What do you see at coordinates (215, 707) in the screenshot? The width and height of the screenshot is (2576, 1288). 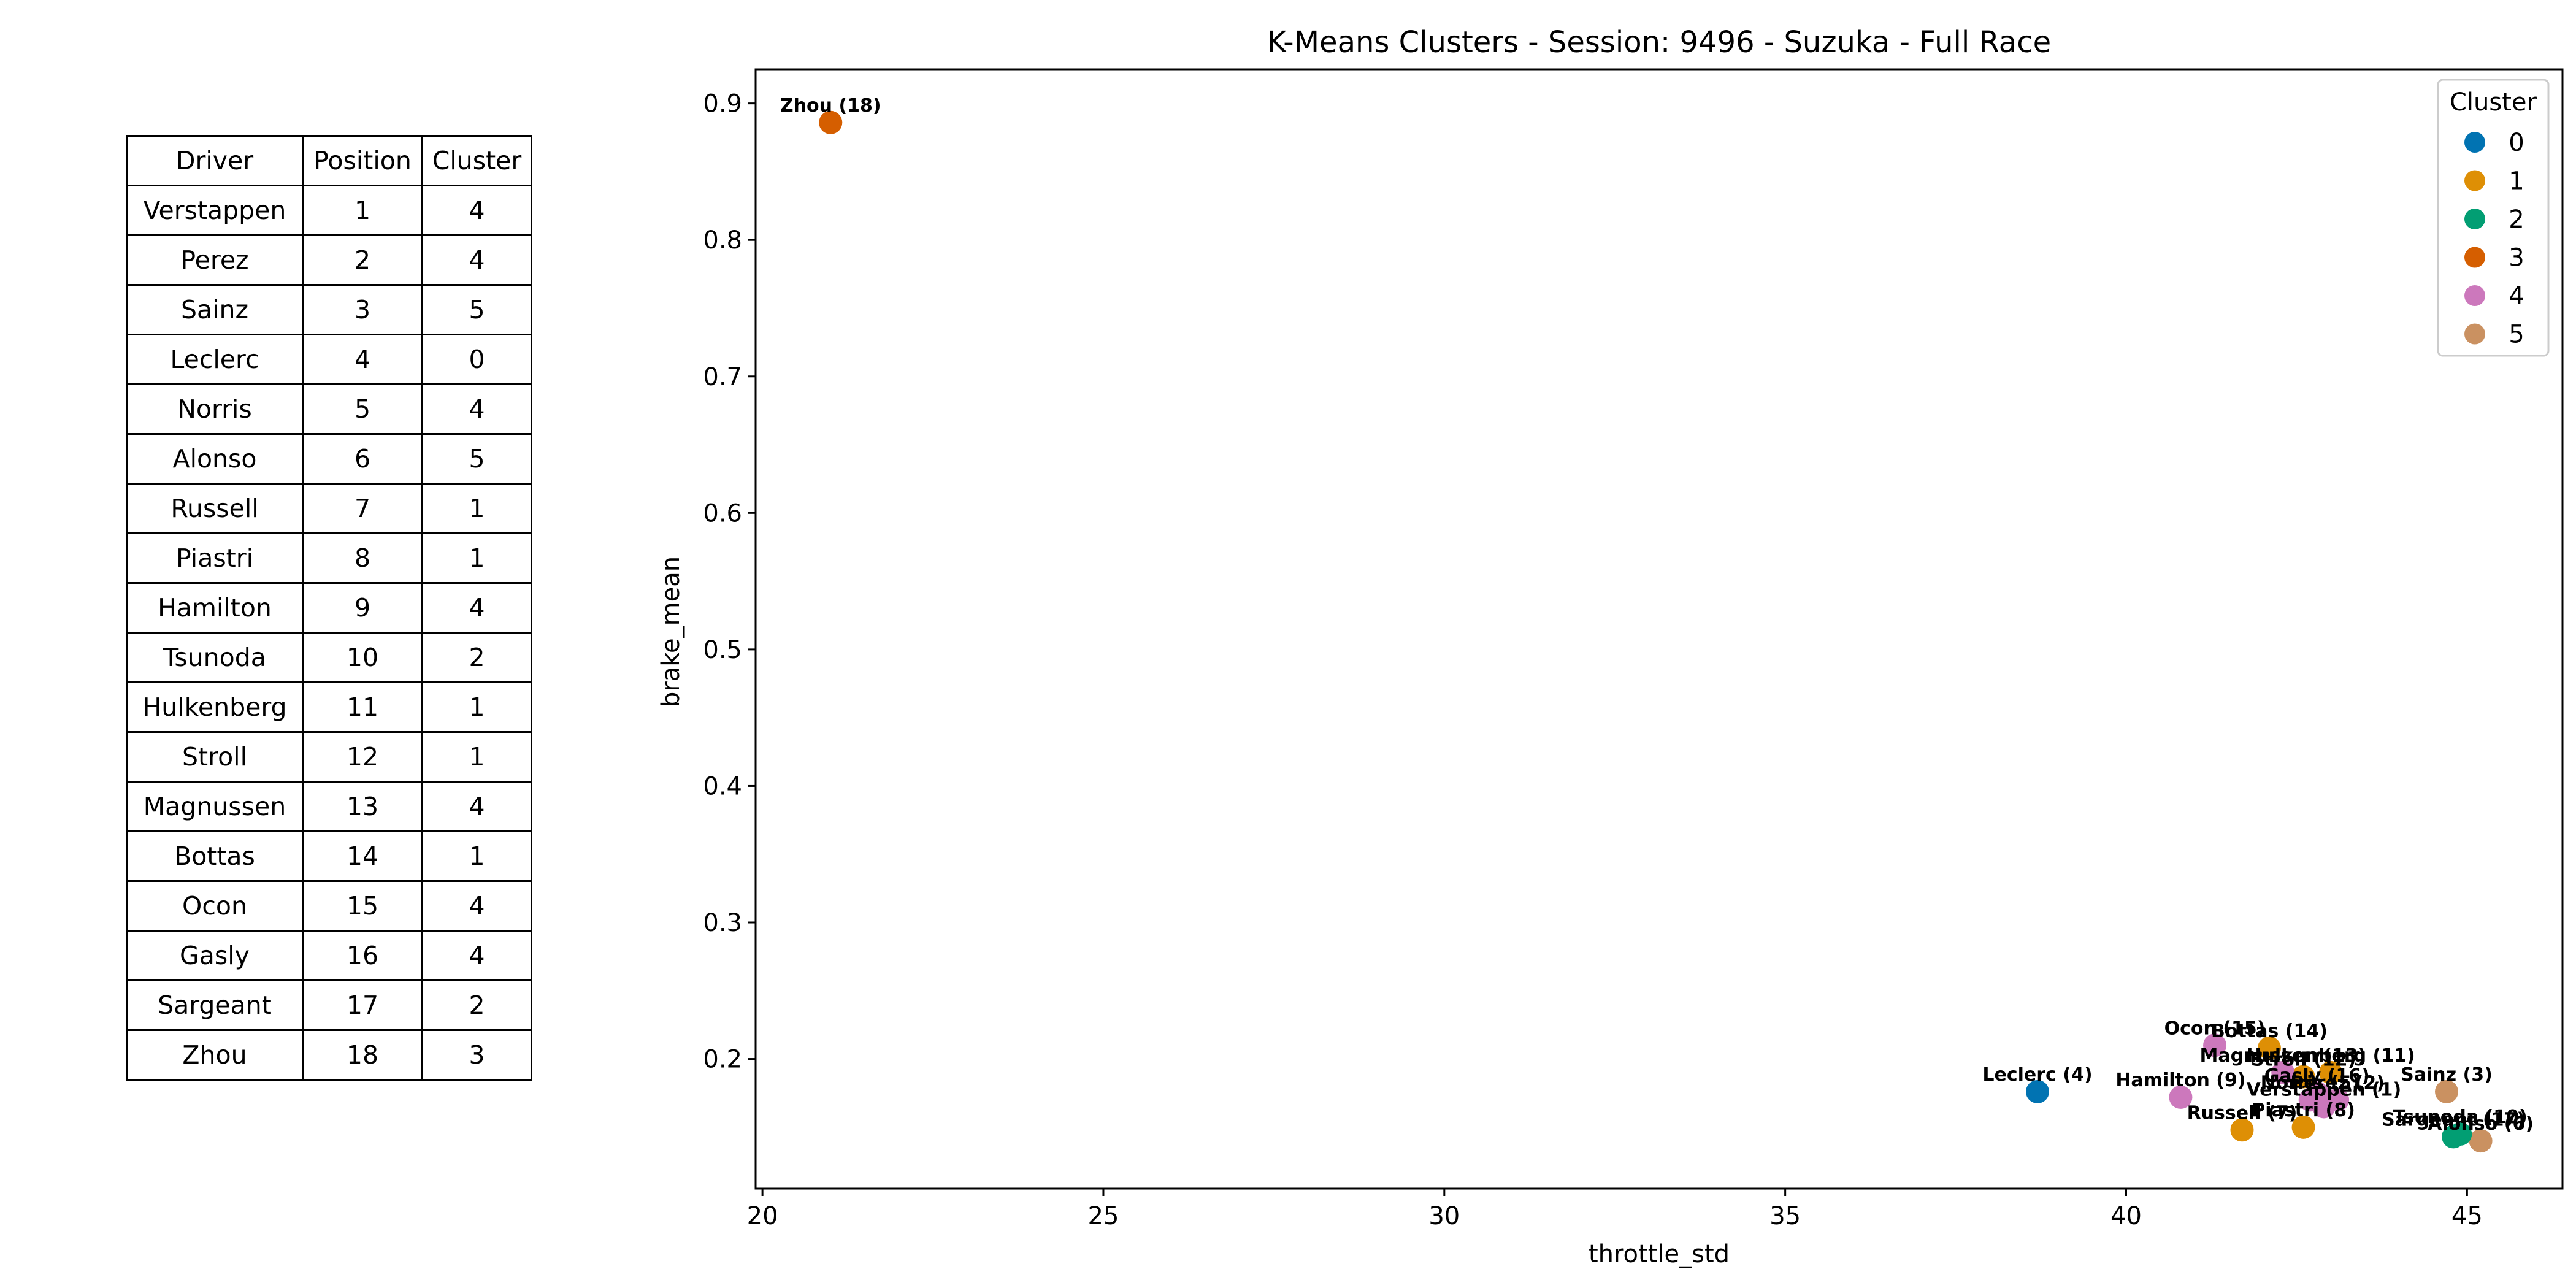 I see `cell-driver: Hulkenberg` at bounding box center [215, 707].